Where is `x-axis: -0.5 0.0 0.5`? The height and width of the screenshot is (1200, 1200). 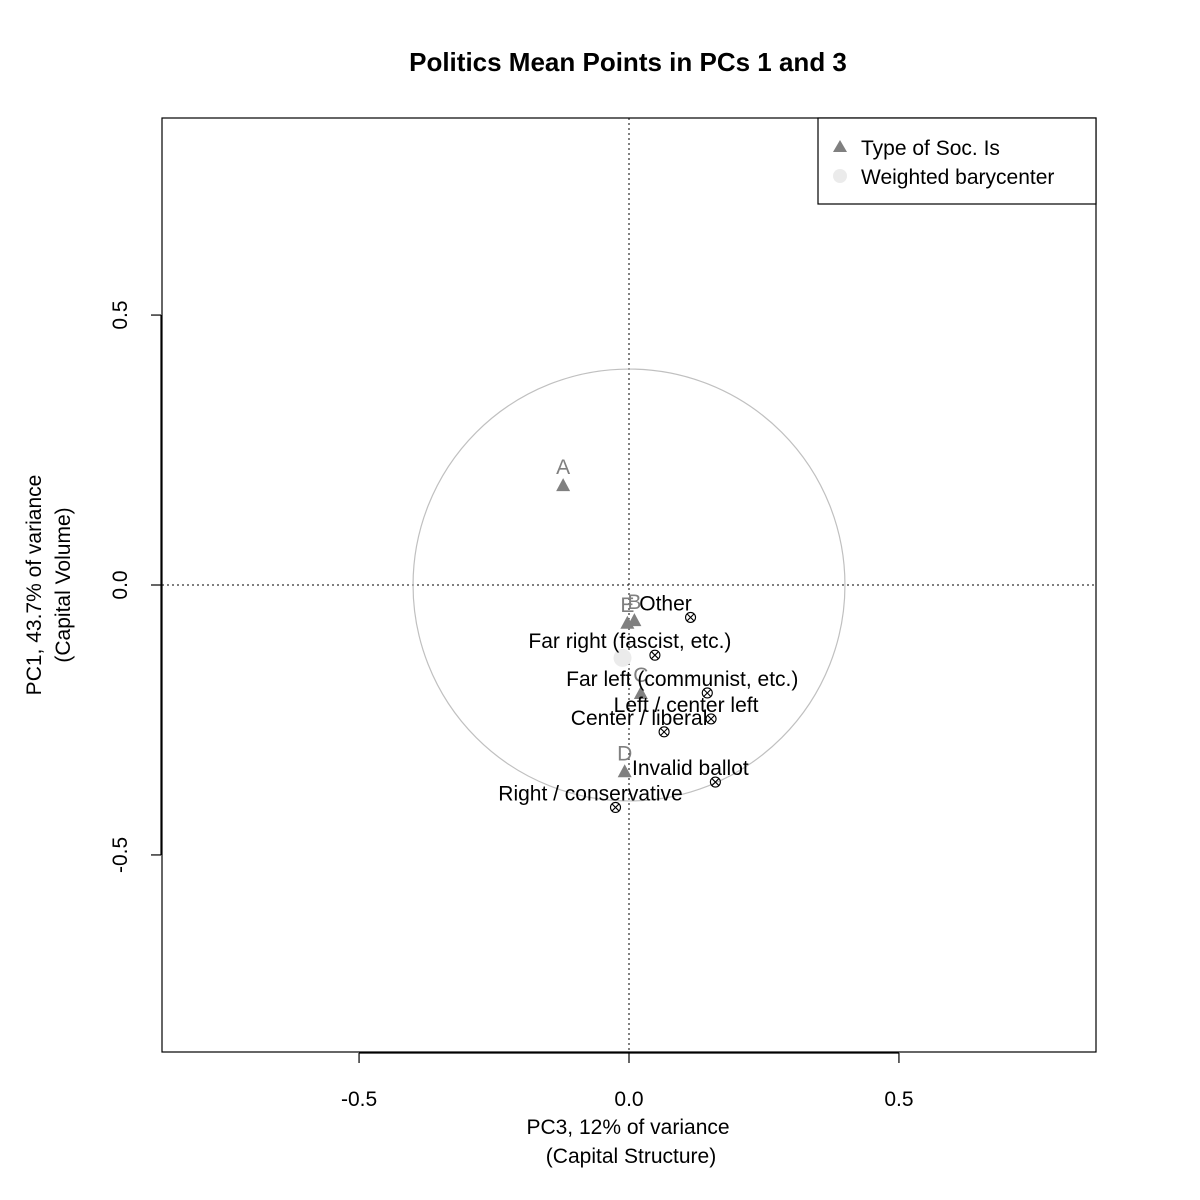 x-axis: -0.5 0.0 0.5 is located at coordinates (627, 1081).